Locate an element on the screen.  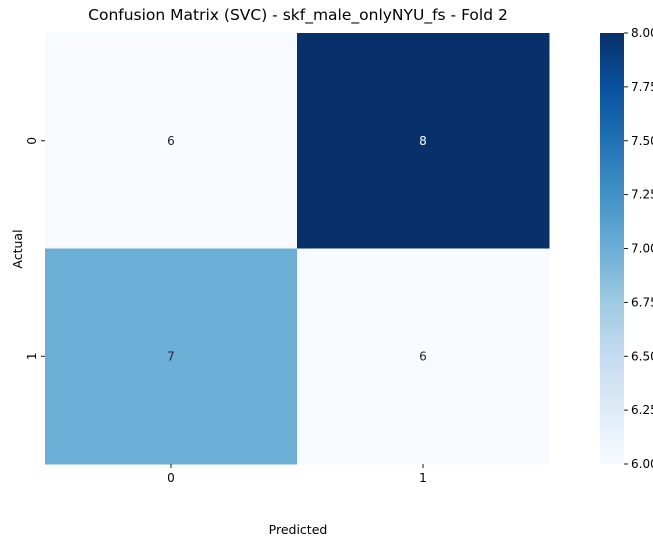
colorbar-tick-label: 6.00 is located at coordinates (642, 464).